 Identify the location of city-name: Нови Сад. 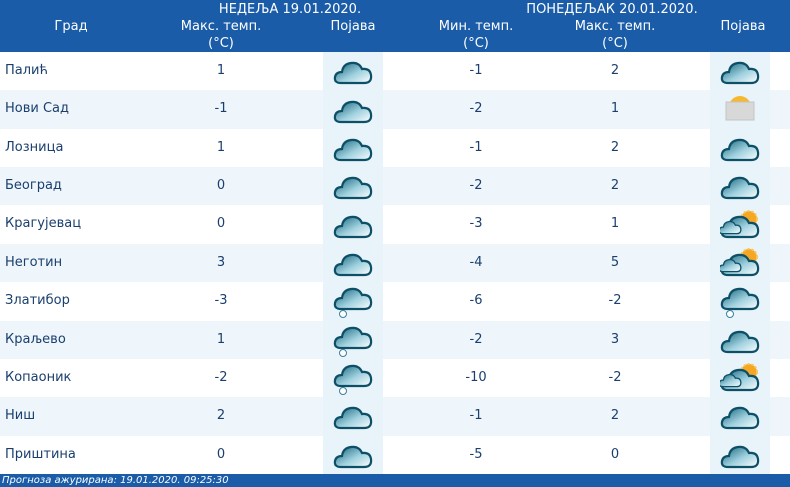
(37, 109).